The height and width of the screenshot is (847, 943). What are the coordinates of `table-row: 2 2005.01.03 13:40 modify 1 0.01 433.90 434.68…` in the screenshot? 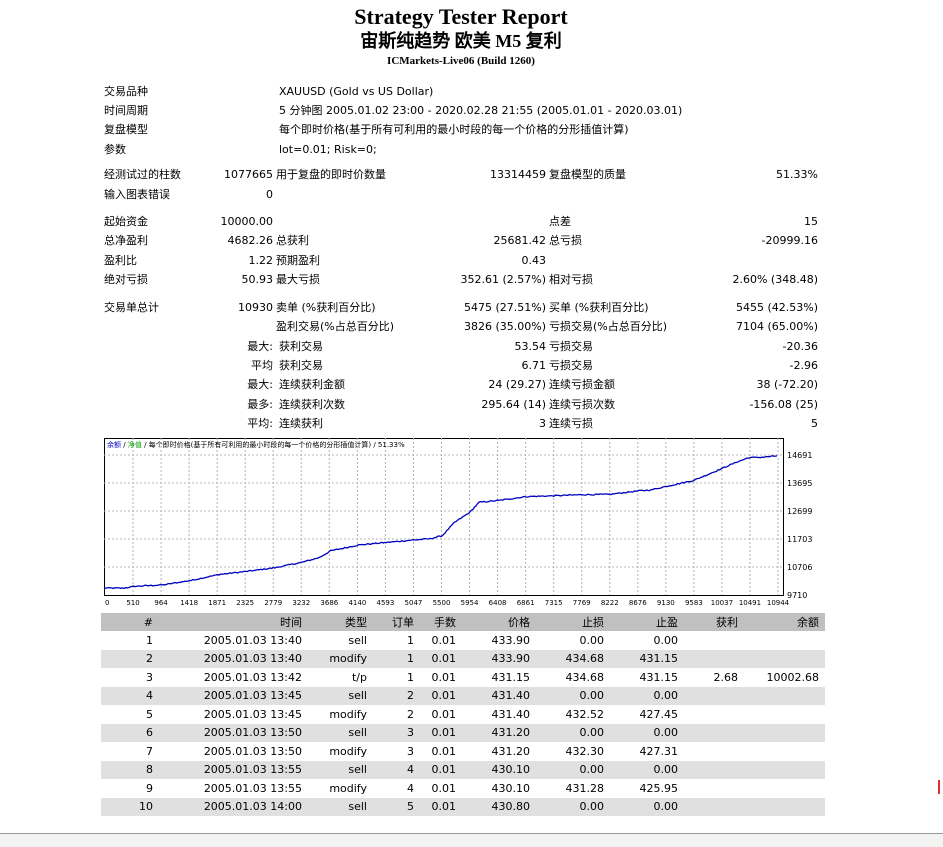 It's located at (463, 658).